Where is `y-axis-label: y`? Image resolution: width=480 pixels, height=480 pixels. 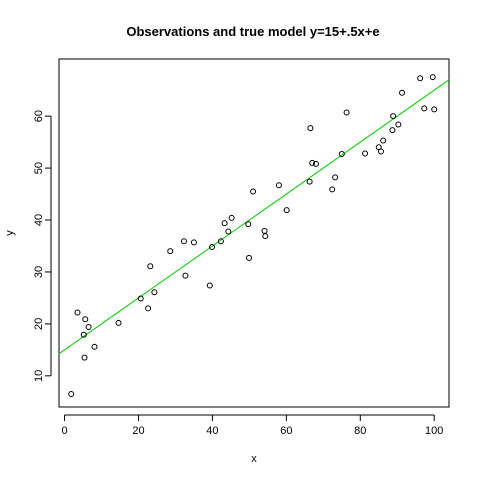 y-axis-label: y is located at coordinates (10, 233).